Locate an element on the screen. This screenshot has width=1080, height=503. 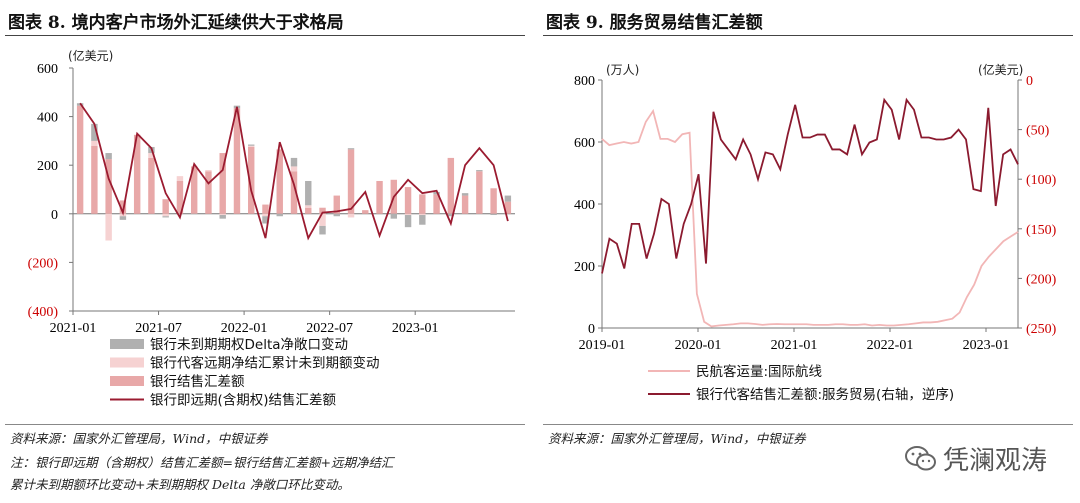
left-legend-label: 银行未到期期权Delta净敞口变动 is located at coordinates (249, 344).